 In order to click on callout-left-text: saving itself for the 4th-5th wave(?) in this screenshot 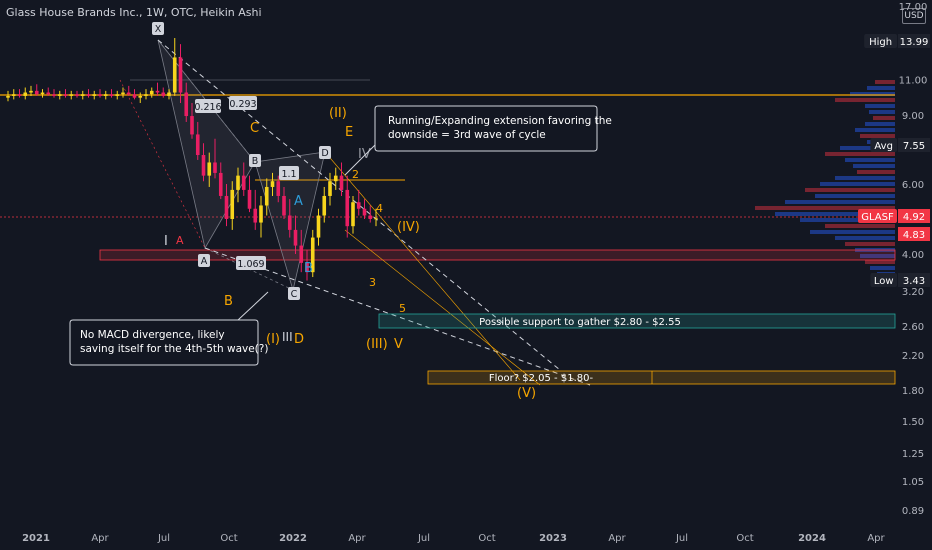, I will do `click(174, 349)`.